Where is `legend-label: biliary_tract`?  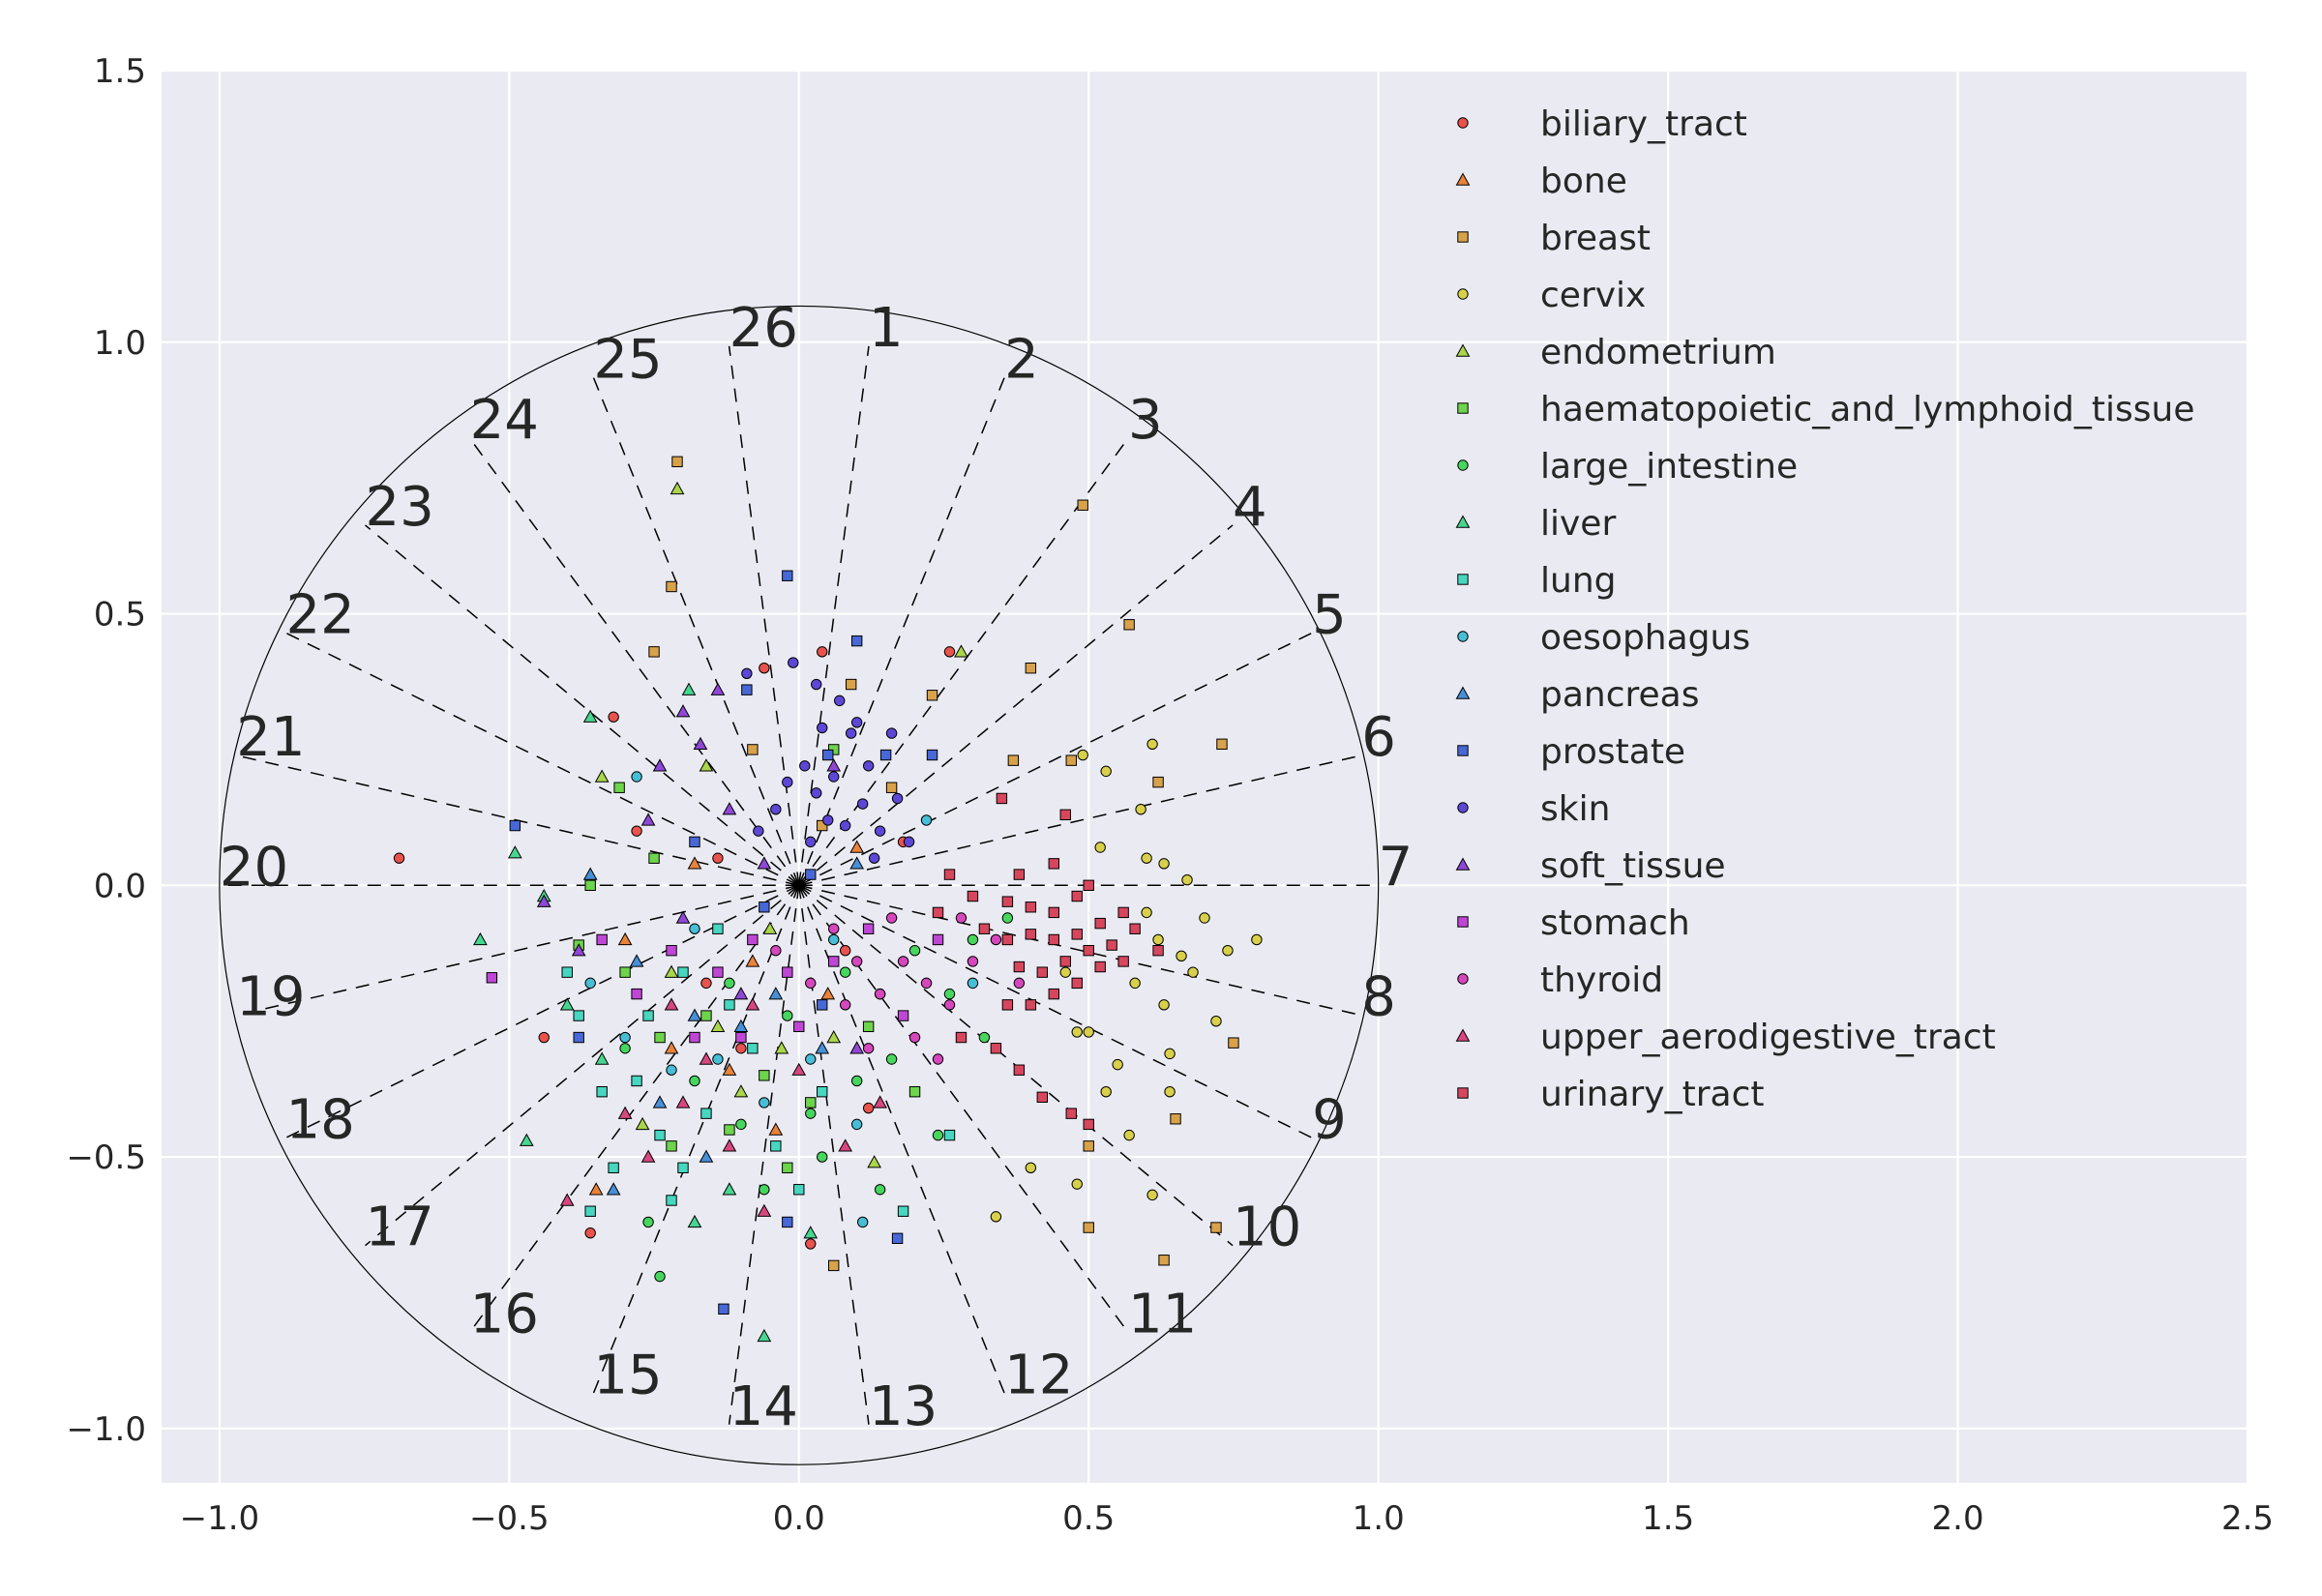
legend-label: biliary_tract is located at coordinates (1643, 124).